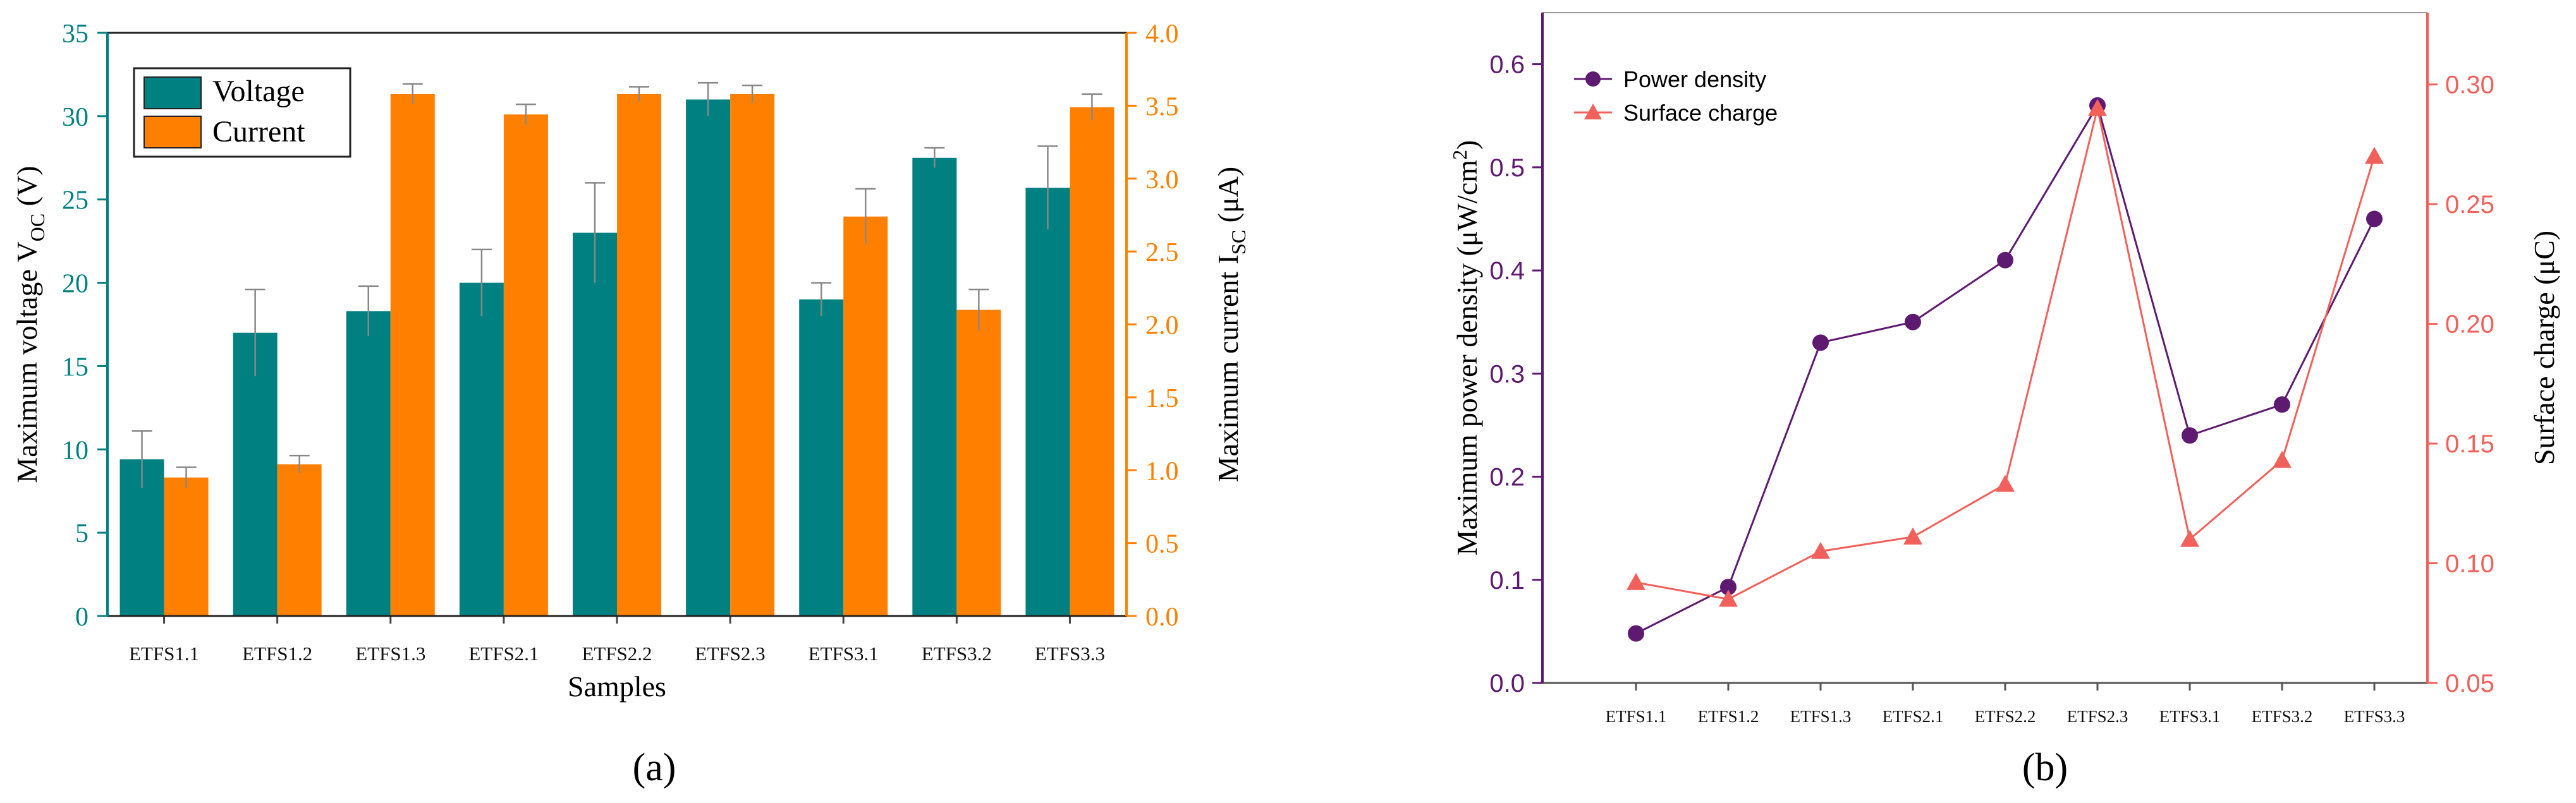 The width and height of the screenshot is (2576, 803). I want to click on right-y-tick-label-2.0: 2.0, so click(1162, 326).